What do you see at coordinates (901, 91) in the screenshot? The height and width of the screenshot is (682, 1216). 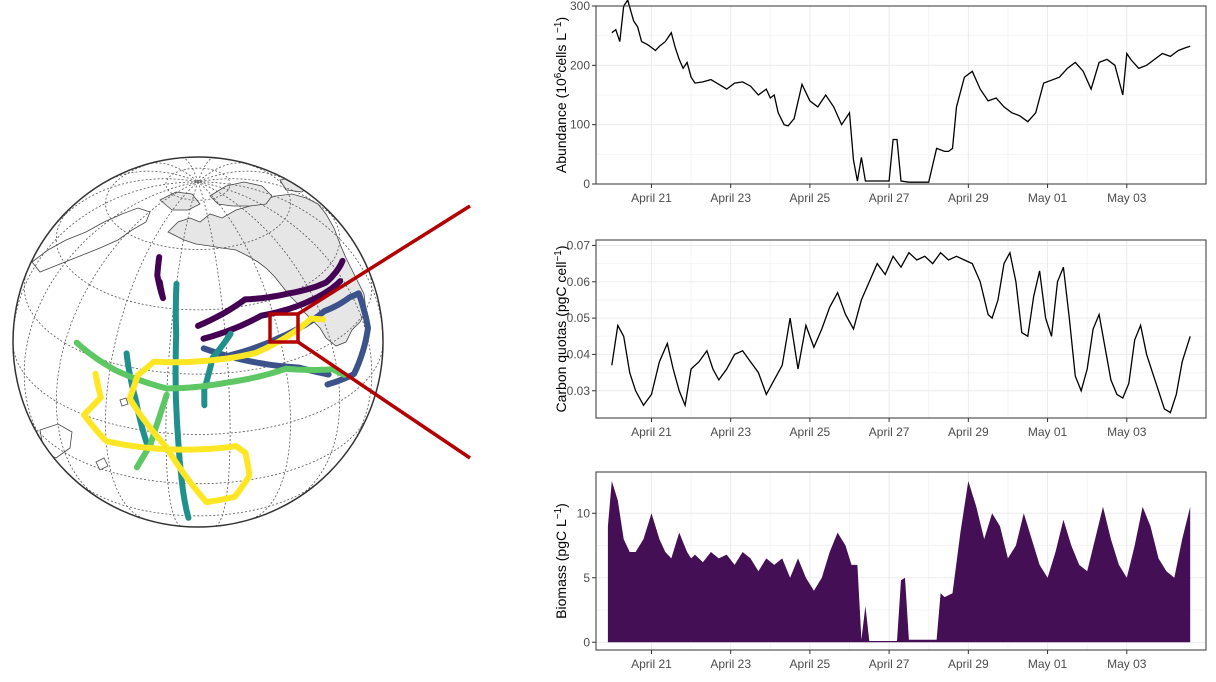 I see `abundance-line` at bounding box center [901, 91].